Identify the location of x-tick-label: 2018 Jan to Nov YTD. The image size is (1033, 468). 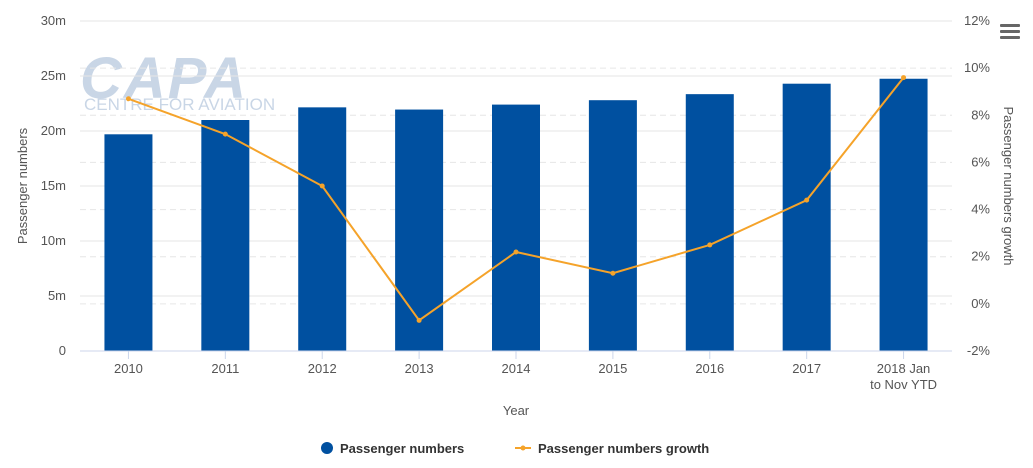
(903, 376).